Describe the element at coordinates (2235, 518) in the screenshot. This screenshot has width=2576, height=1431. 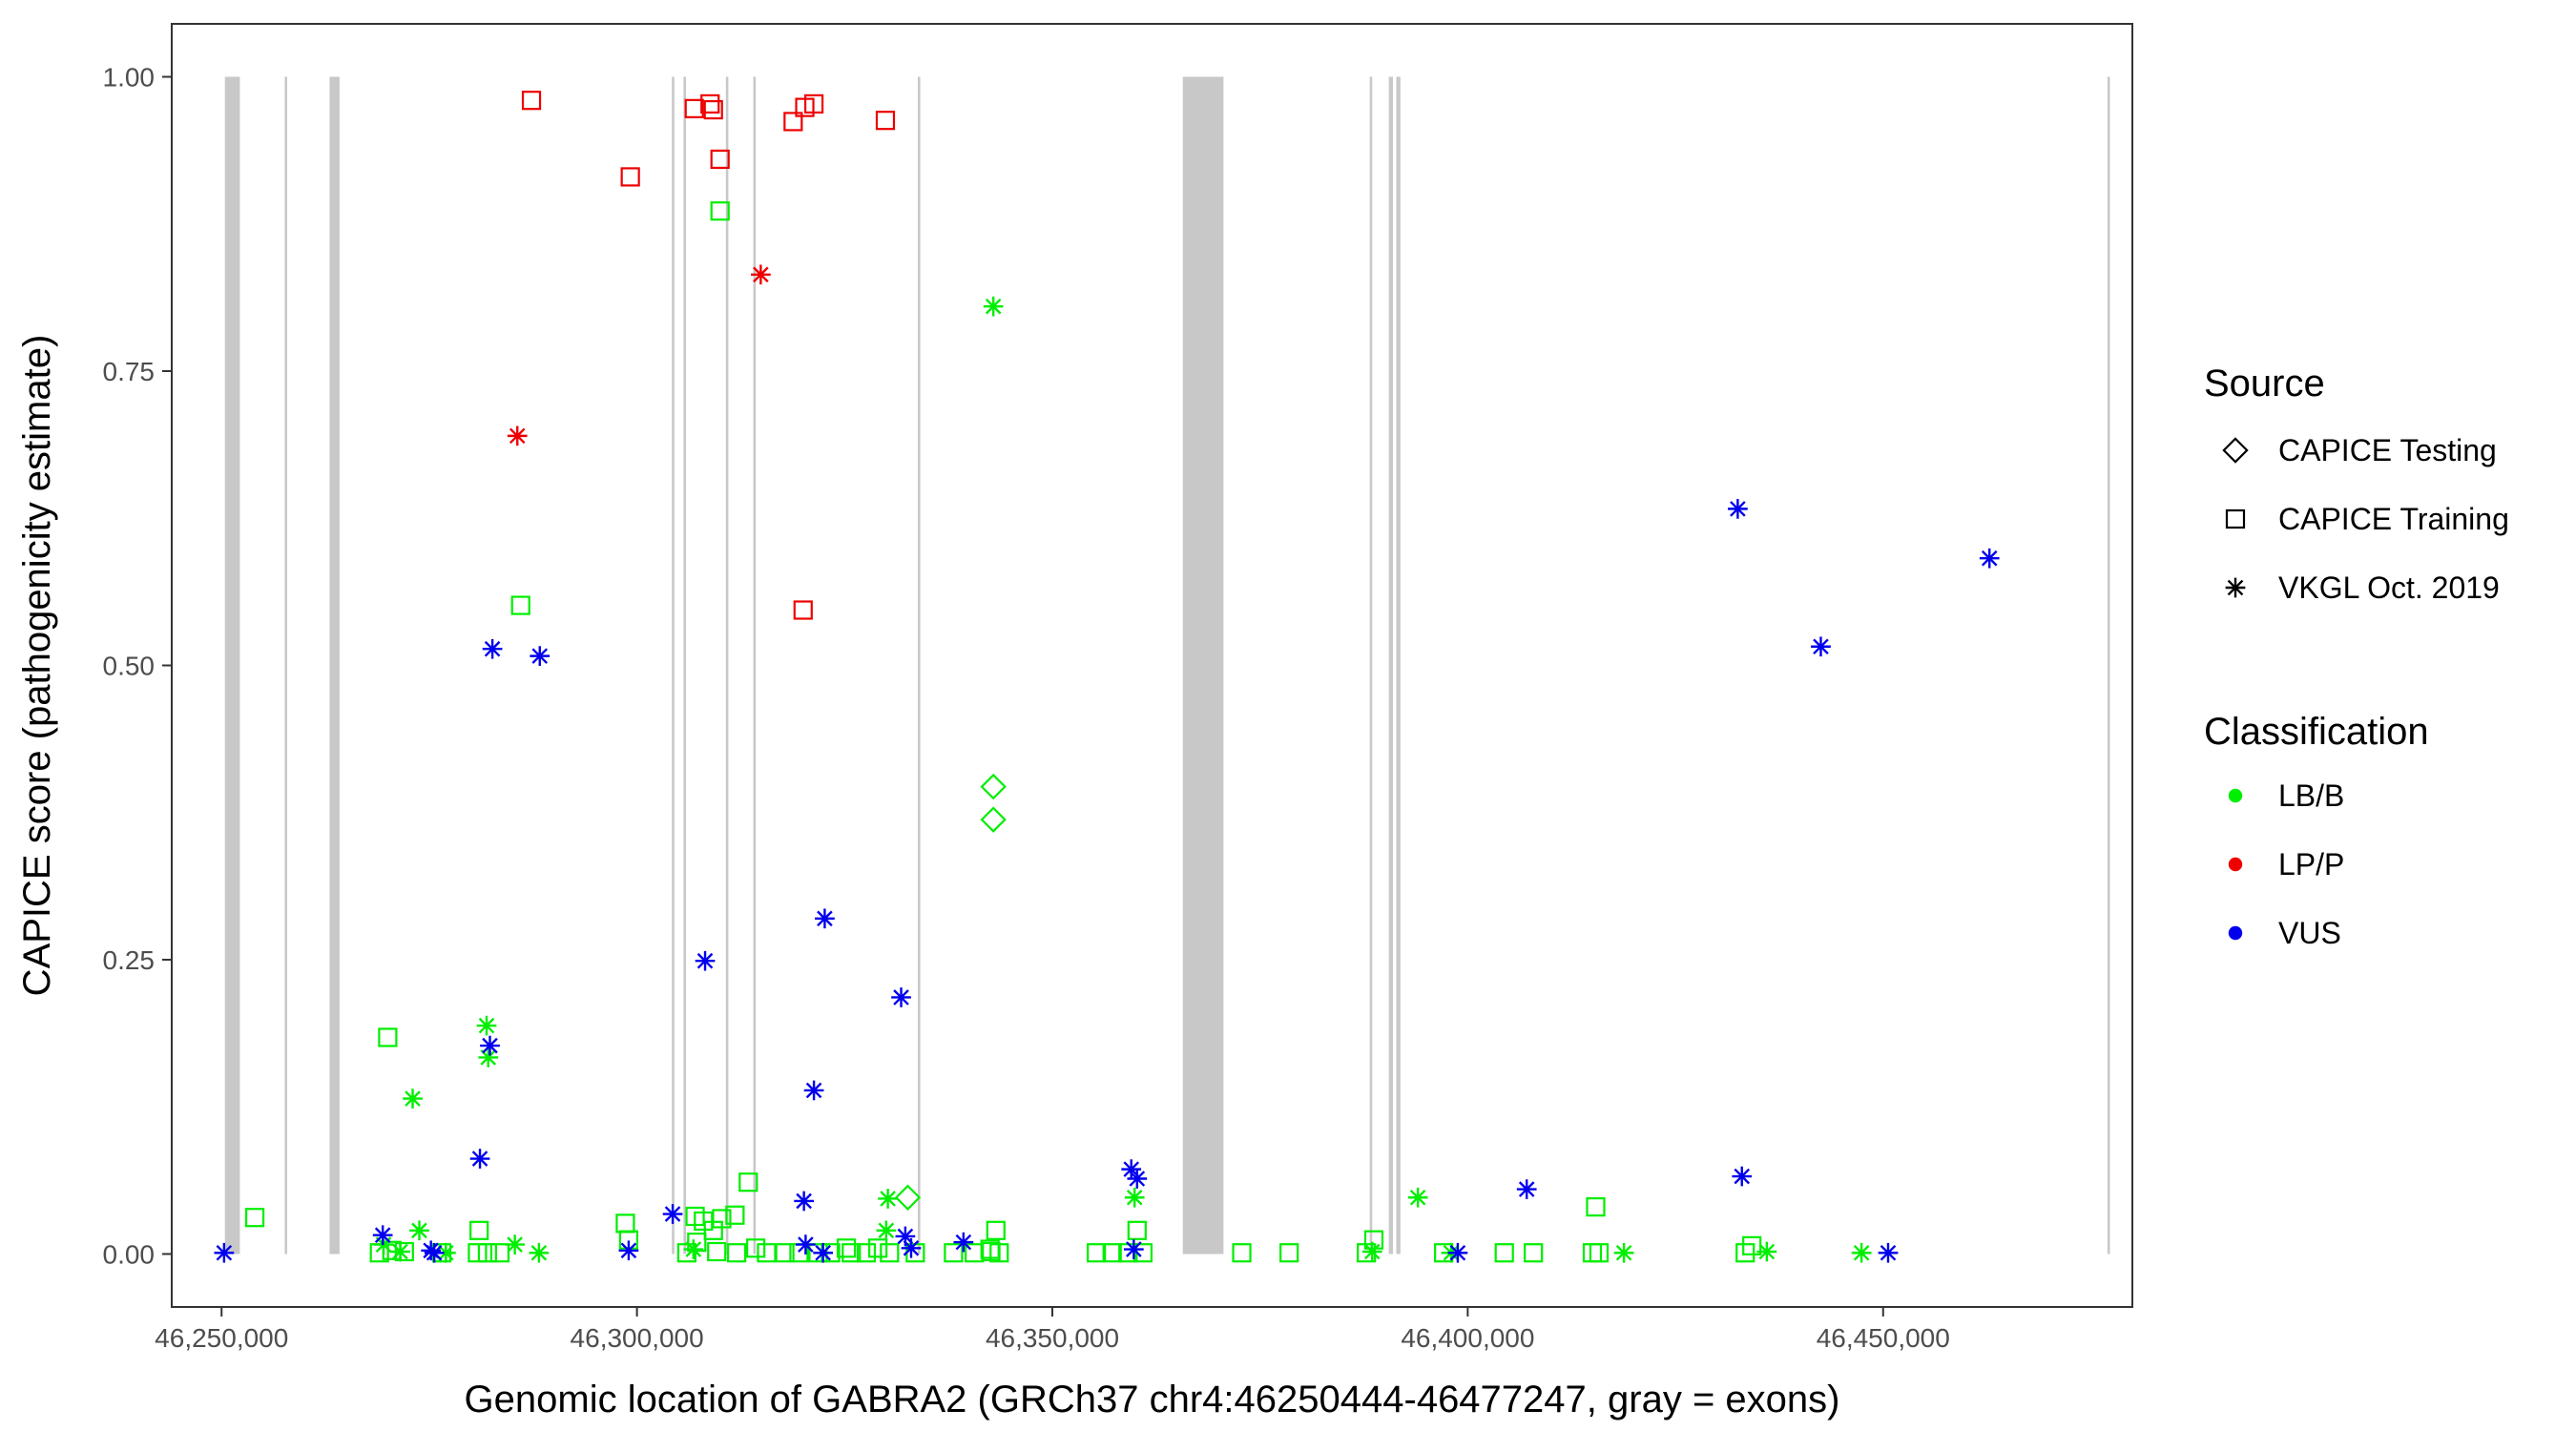
I see `legend-source-key` at that location.